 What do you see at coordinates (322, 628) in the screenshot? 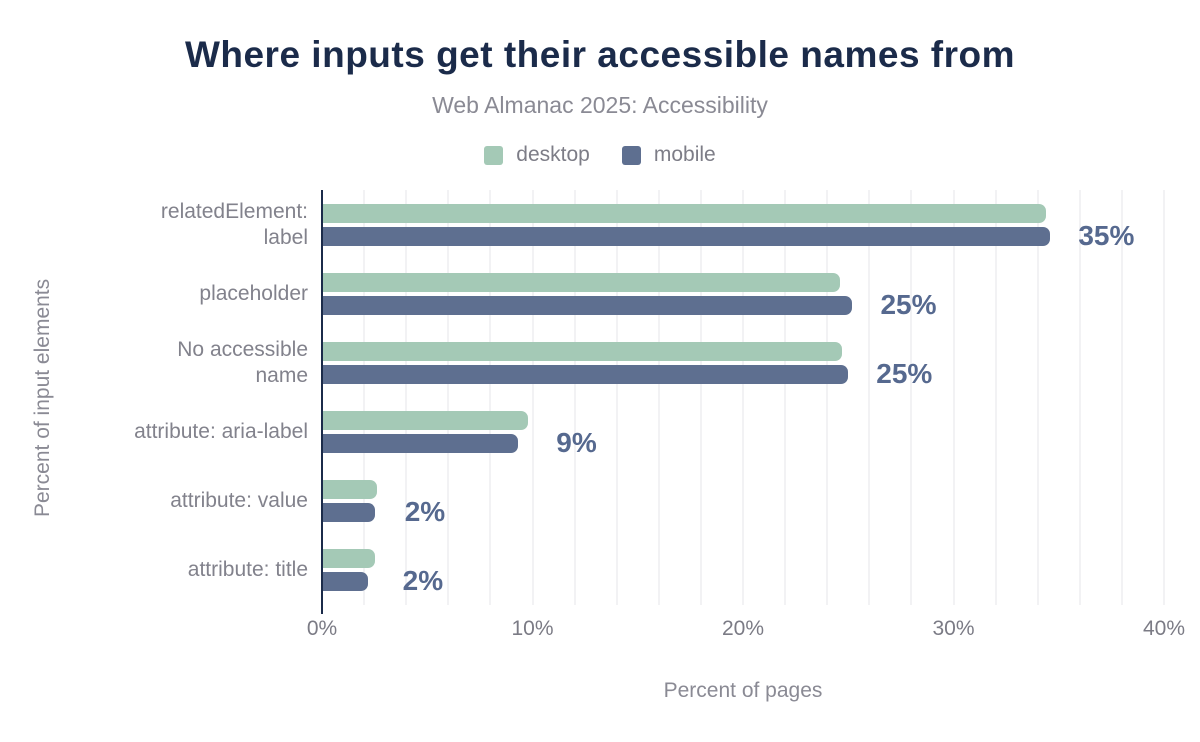
I see `x-tick-label: 0%` at bounding box center [322, 628].